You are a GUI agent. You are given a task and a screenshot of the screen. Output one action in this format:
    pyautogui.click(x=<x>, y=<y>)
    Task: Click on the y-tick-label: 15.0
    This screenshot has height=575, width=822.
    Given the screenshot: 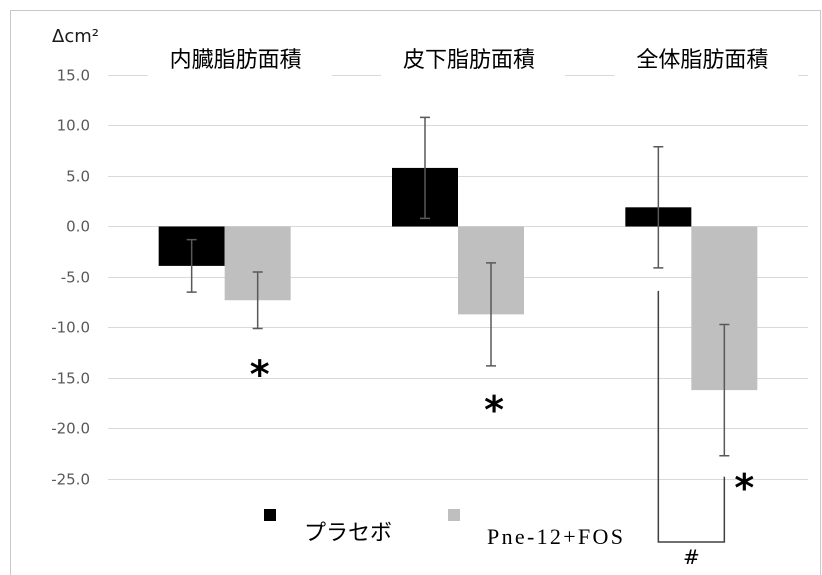 What is the action you would take?
    pyautogui.click(x=73, y=76)
    